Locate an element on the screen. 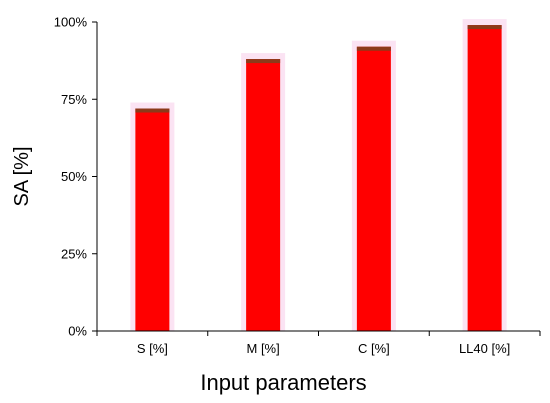 This screenshot has width=550, height=403. y-tick-label: 100% is located at coordinates (71, 22).